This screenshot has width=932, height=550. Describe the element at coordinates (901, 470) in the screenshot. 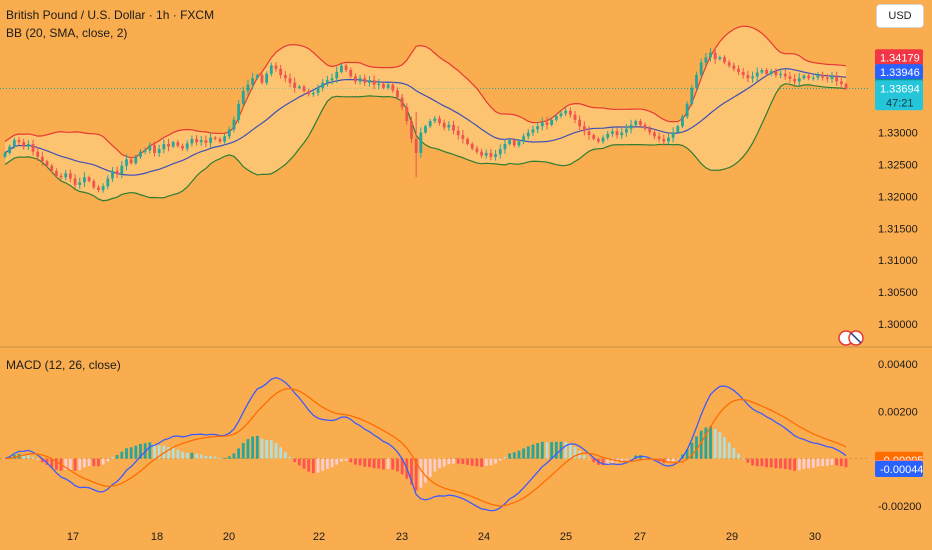

I see `macd-badge: -0.00044` at that location.